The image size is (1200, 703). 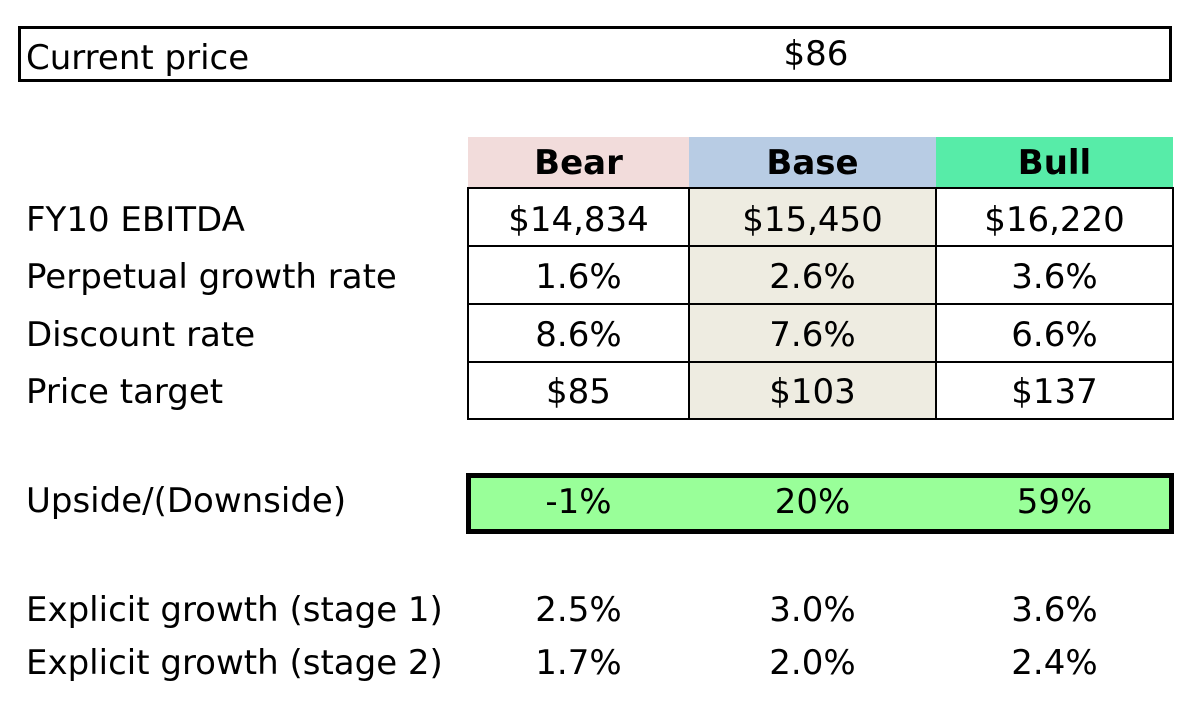 I want to click on header-bear: Bear, so click(x=578, y=162).